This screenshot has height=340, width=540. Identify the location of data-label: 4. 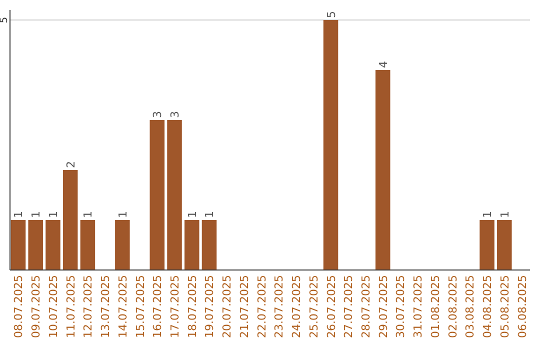
(383, 64).